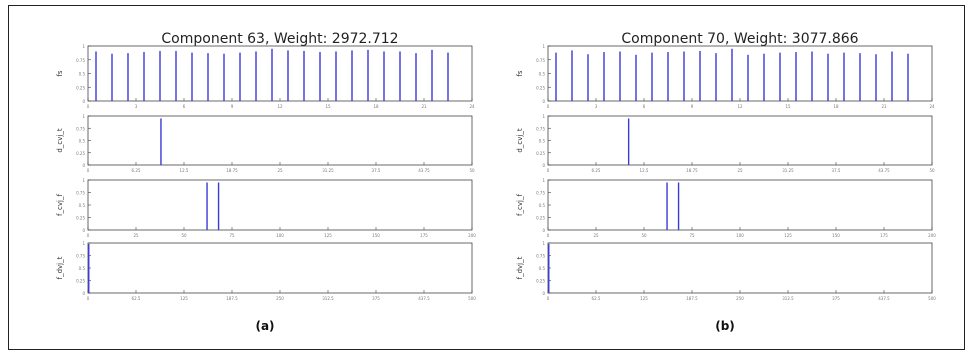 This screenshot has height=358, width=976. I want to click on x-tick-label: 250, so click(740, 298).